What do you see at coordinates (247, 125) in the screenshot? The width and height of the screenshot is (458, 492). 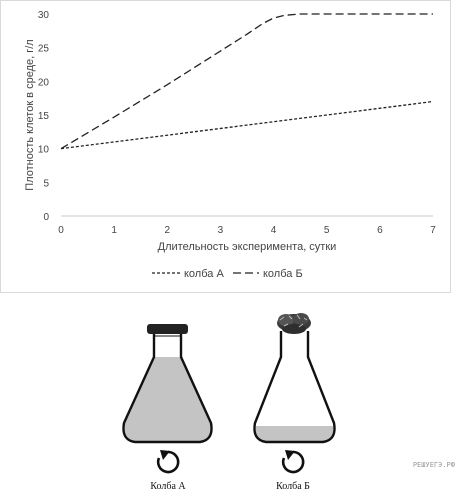 I see `series-line-a` at bounding box center [247, 125].